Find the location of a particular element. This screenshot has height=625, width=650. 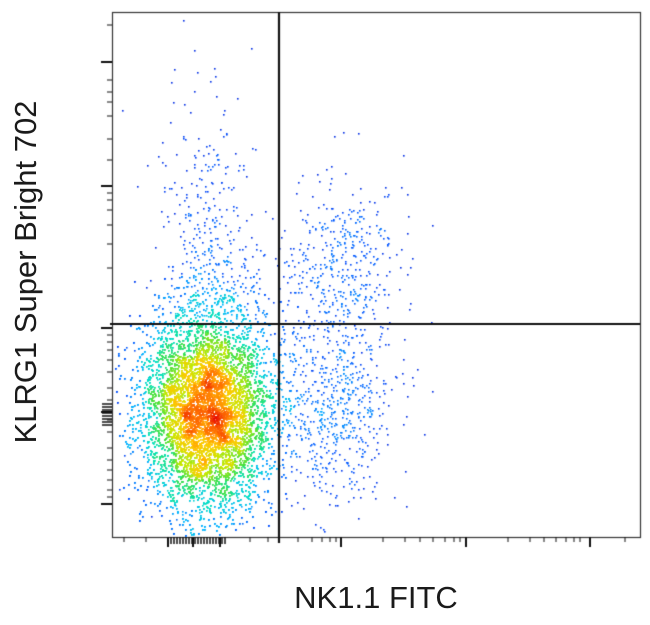

y-axis-label: KLRG1 Super Bright 702 is located at coordinates (25, 272).